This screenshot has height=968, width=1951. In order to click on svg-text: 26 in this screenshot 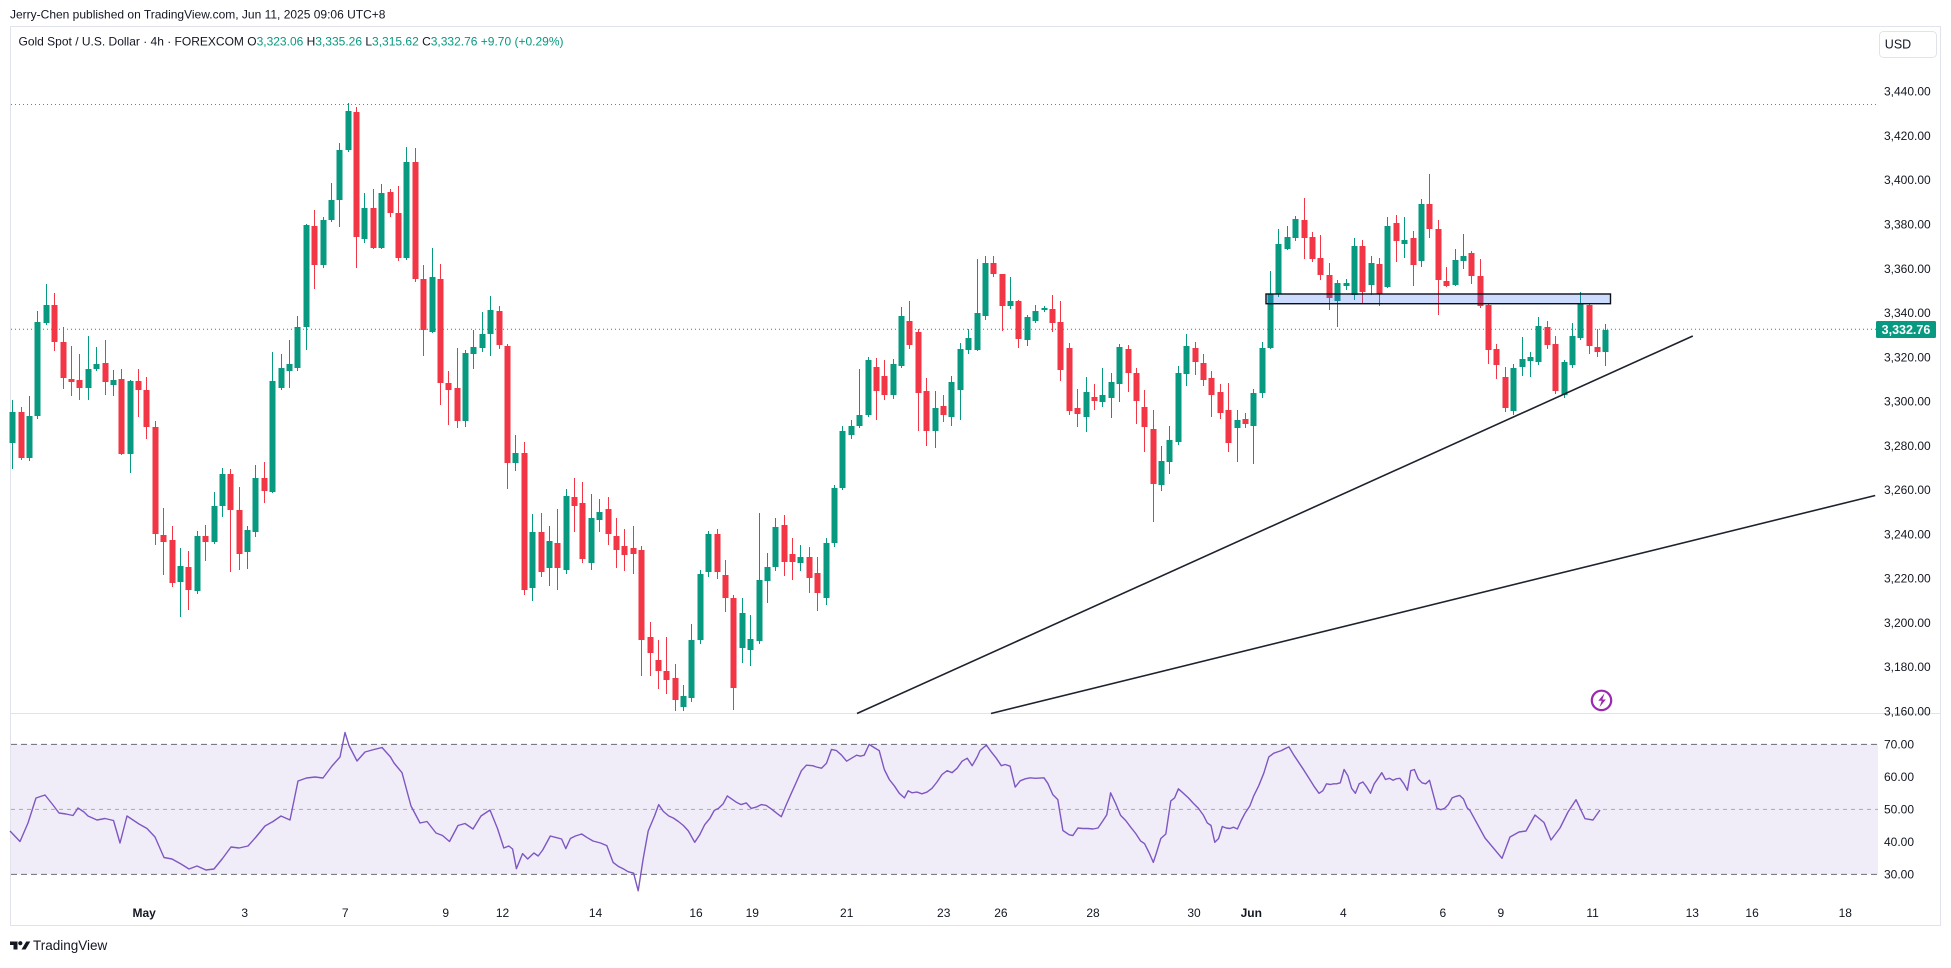, I will do `click(1001, 913)`.